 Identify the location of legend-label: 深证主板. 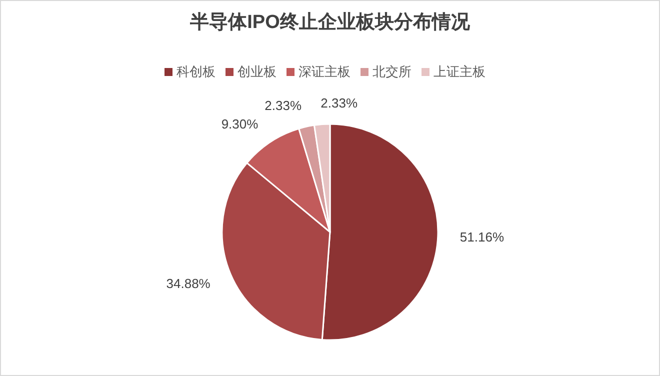
(324, 71).